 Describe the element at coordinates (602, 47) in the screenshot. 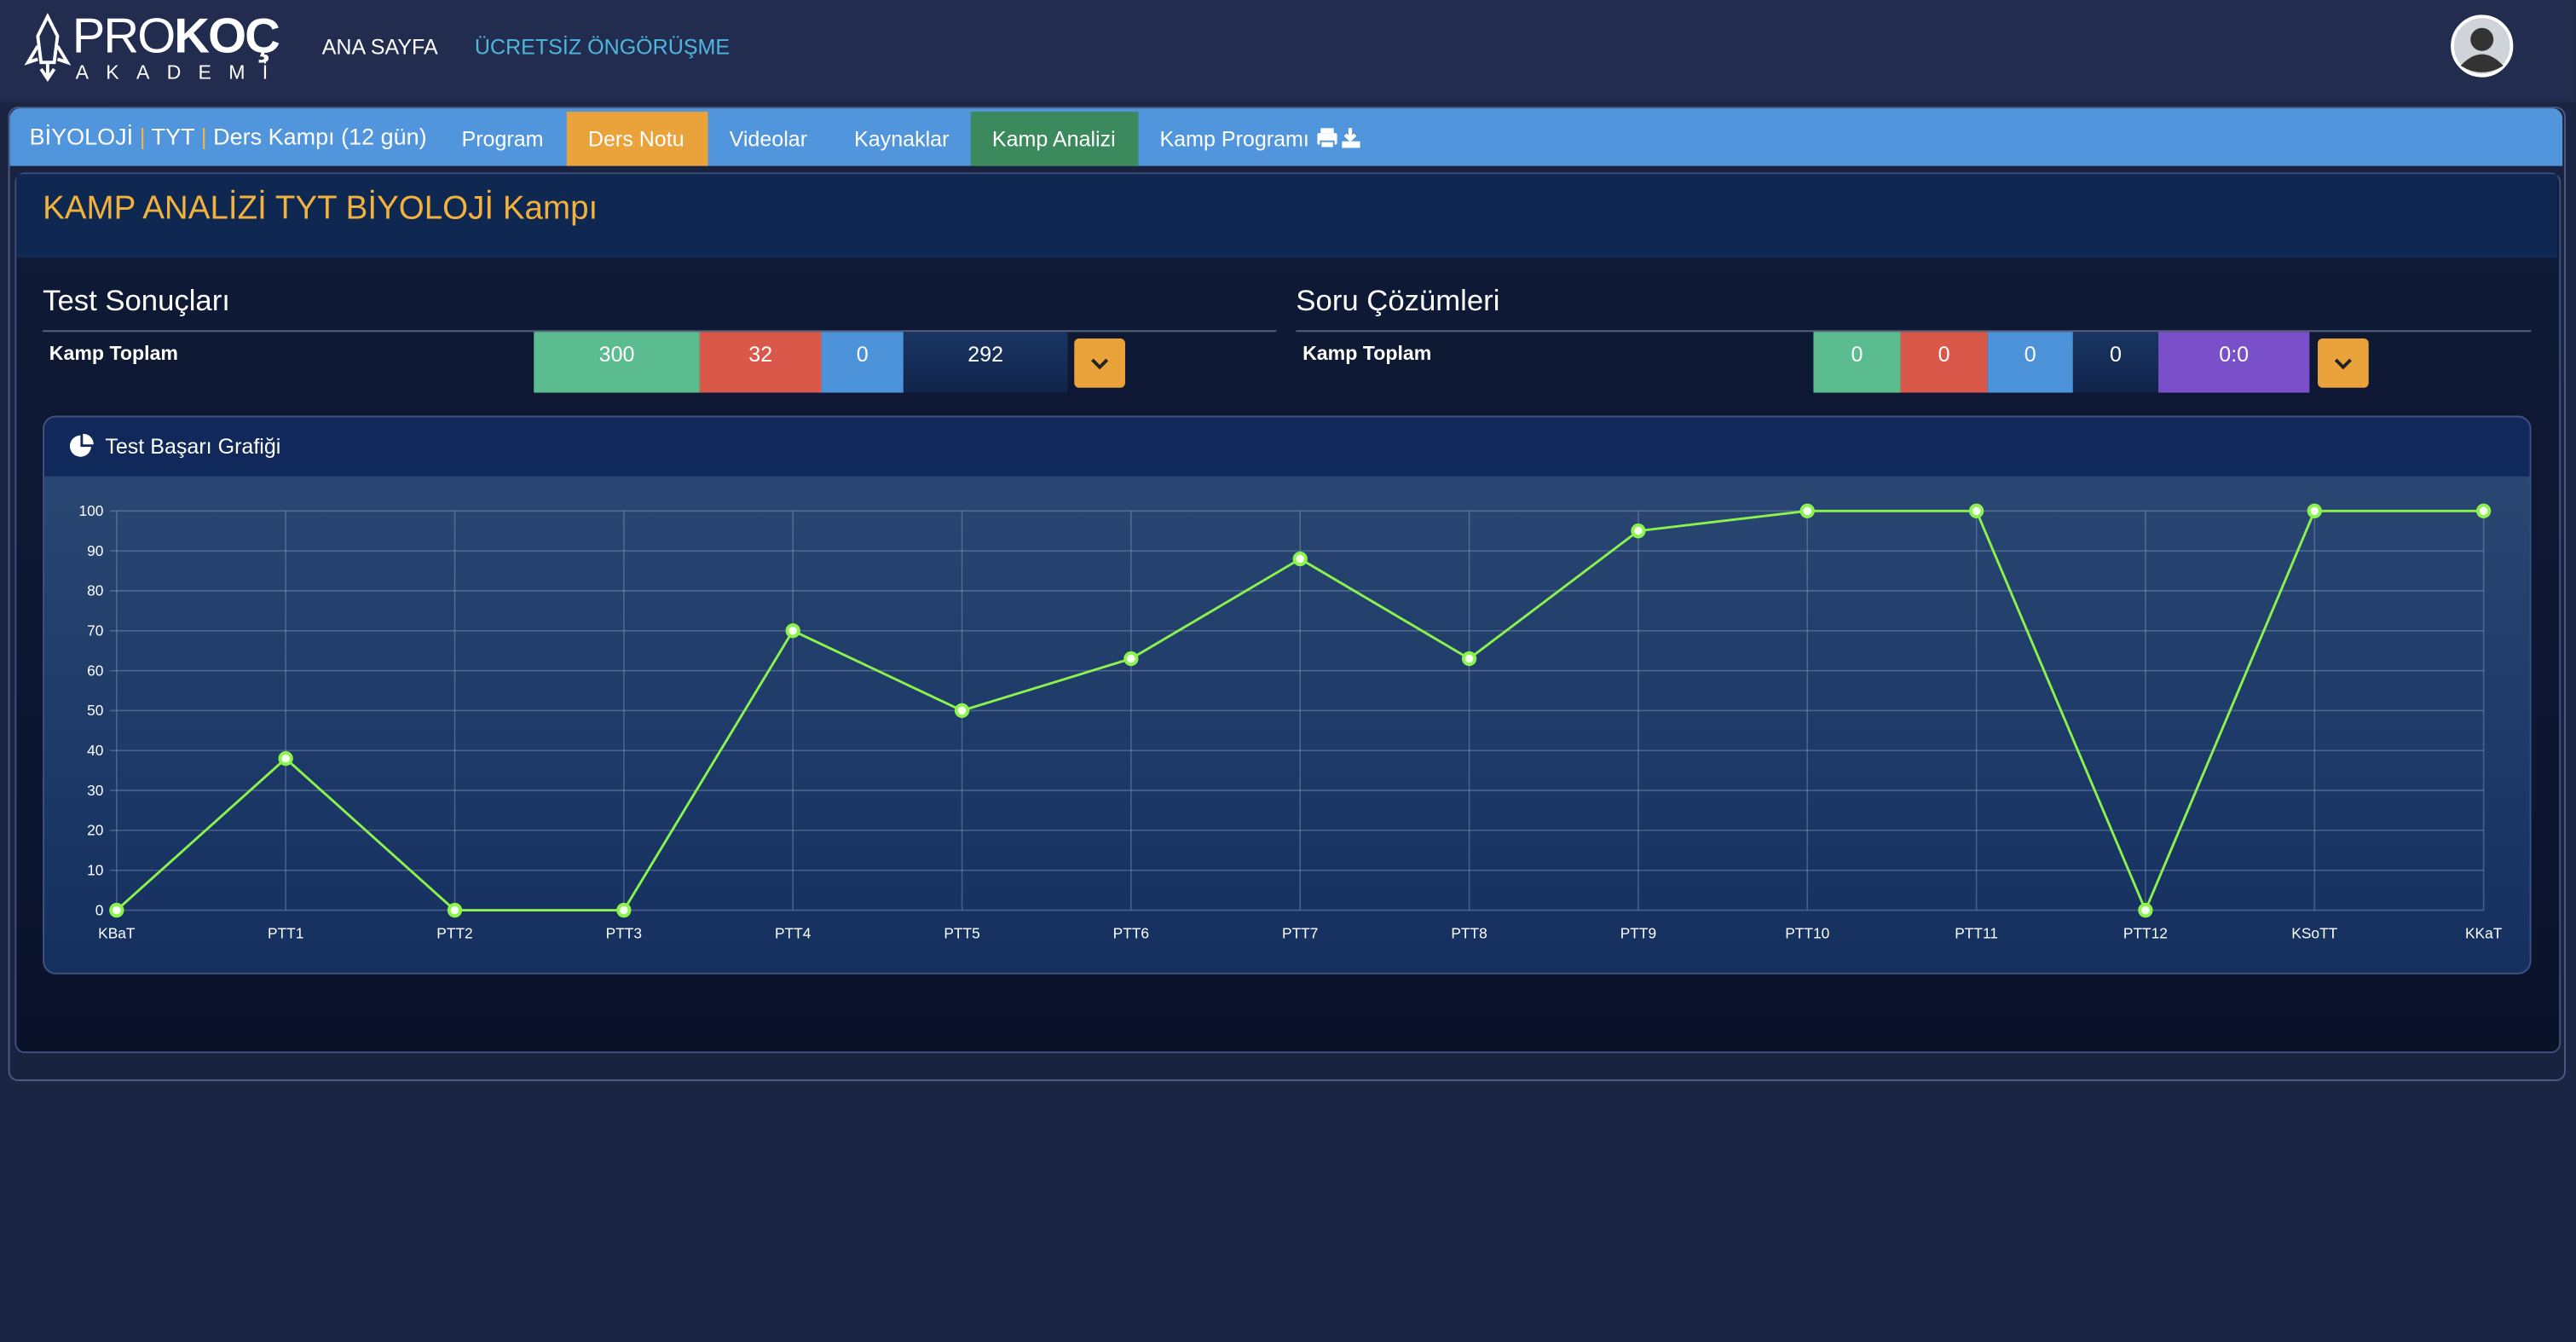

I see `nav-link: ÜCRETSİZ ÖNGÖRÜŞME` at that location.